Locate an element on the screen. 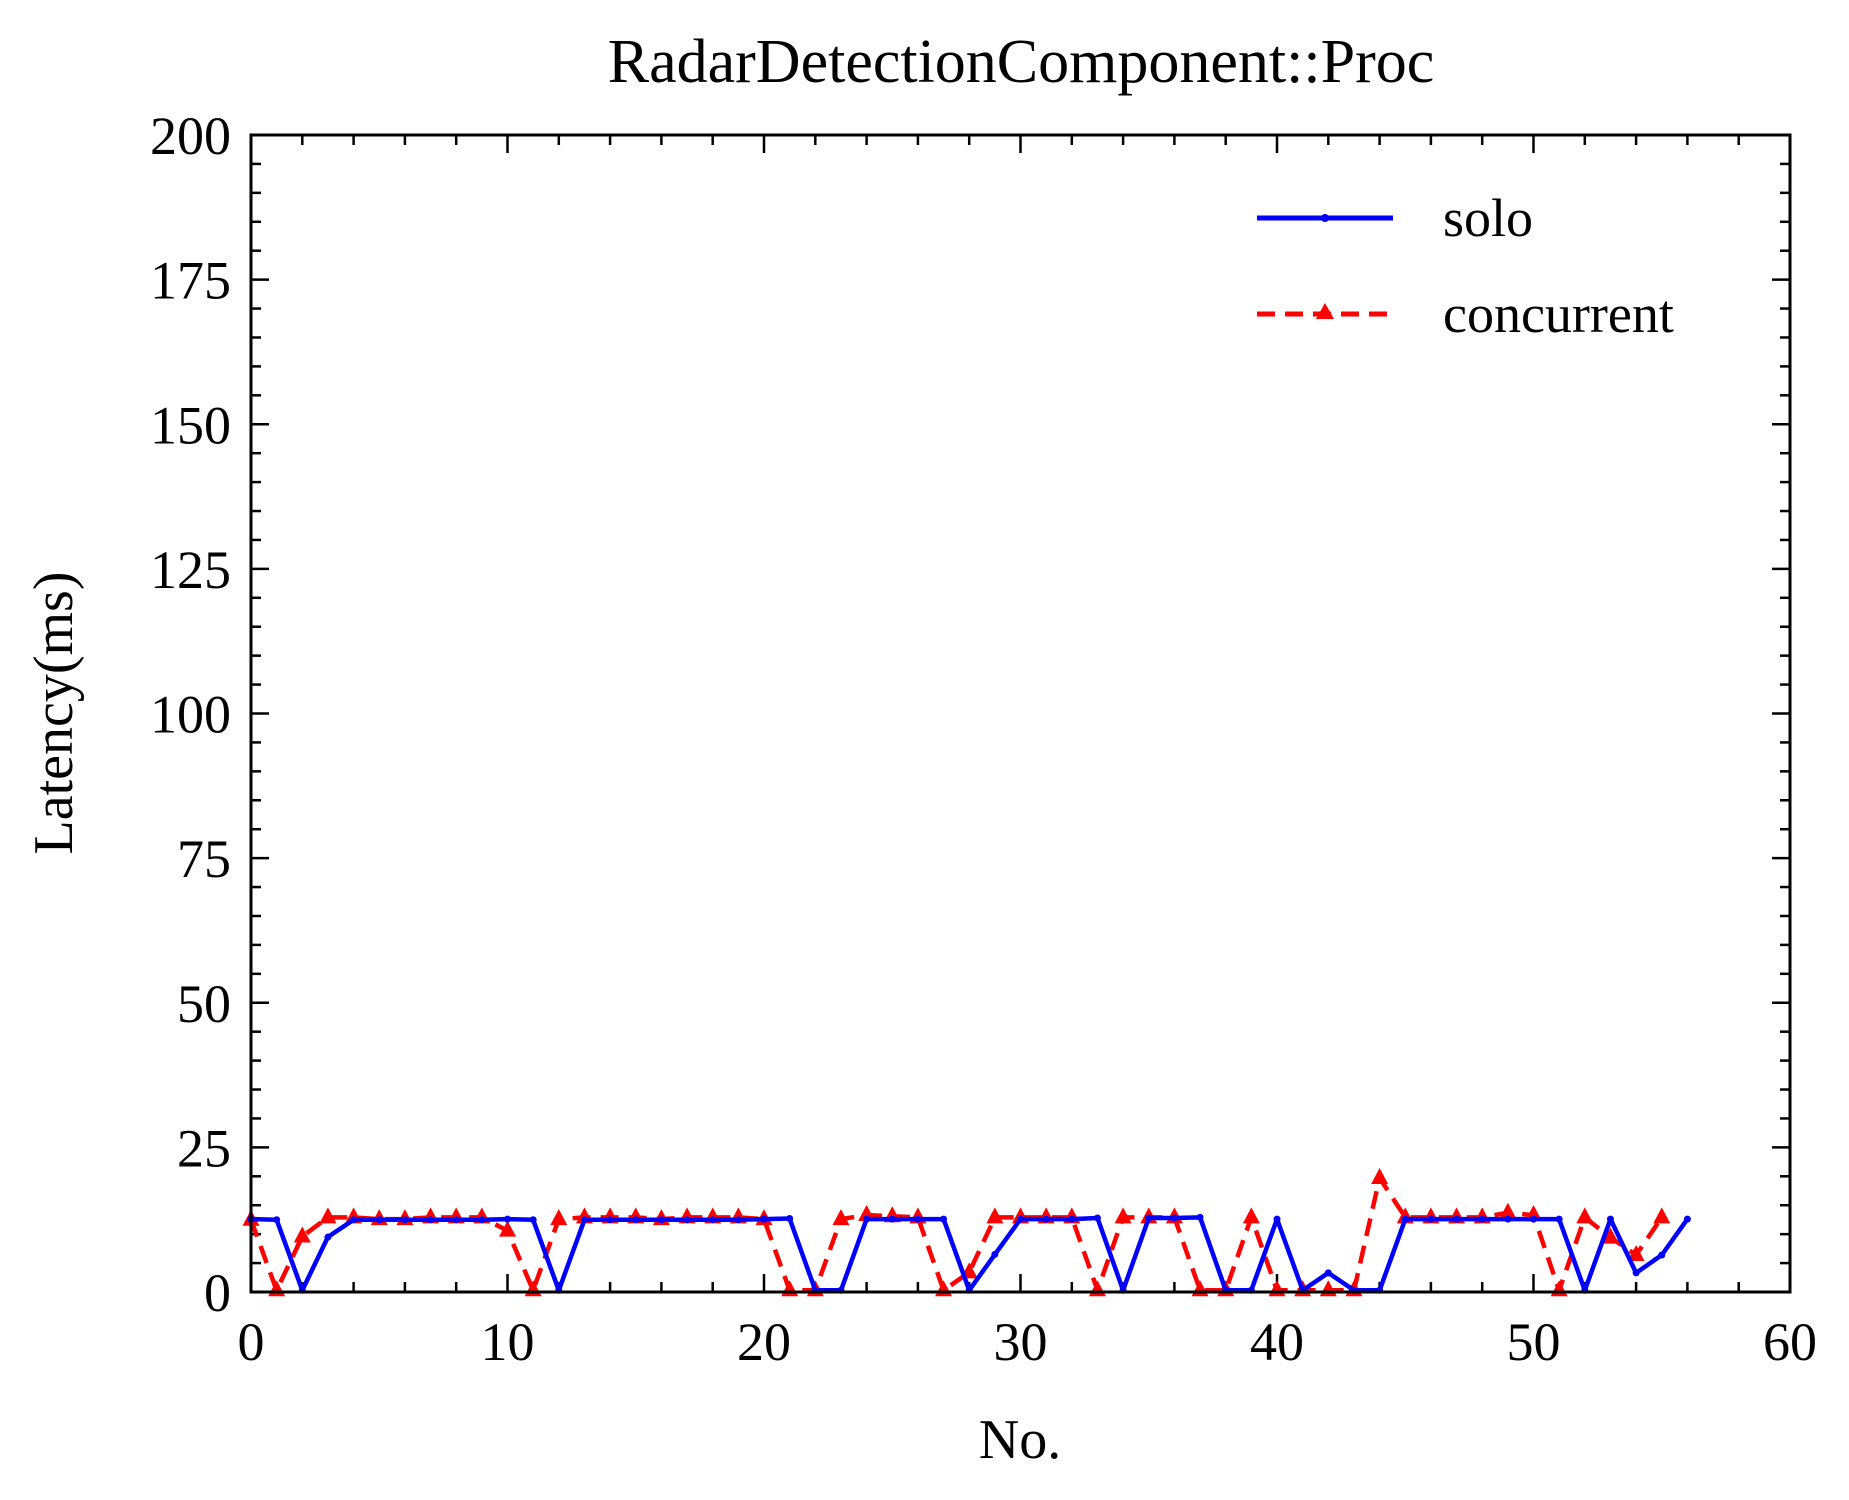 The width and height of the screenshot is (1849, 1500). legend-solo-label: solo is located at coordinates (1488, 218).